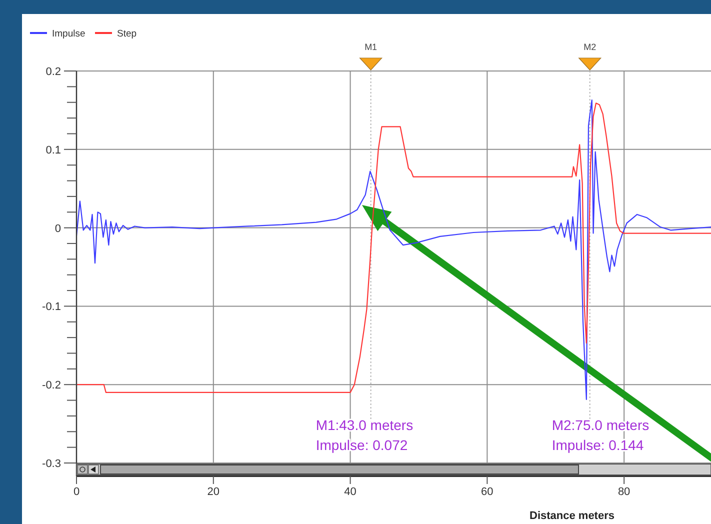 Image resolution: width=711 pixels, height=524 pixels. What do you see at coordinates (76, 492) in the screenshot?
I see `x-tick-label: 0` at bounding box center [76, 492].